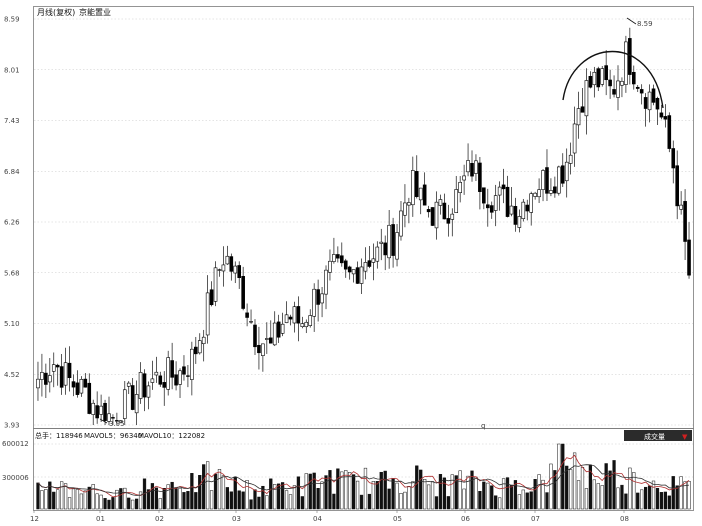 This screenshot has height=526, width=702. Describe the element at coordinates (34, 519) in the screenshot. I see `time-tick-label: 12` at that location.